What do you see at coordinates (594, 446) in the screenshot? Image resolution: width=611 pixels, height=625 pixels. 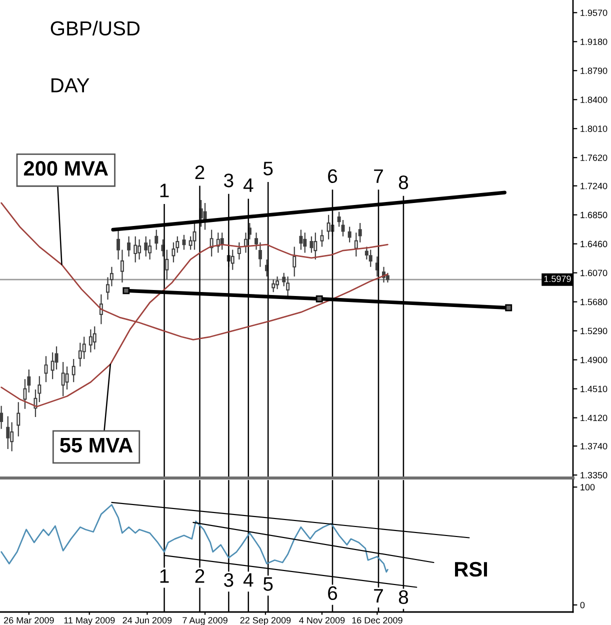 I see `y-tick-label: 1.3740` at bounding box center [594, 446].